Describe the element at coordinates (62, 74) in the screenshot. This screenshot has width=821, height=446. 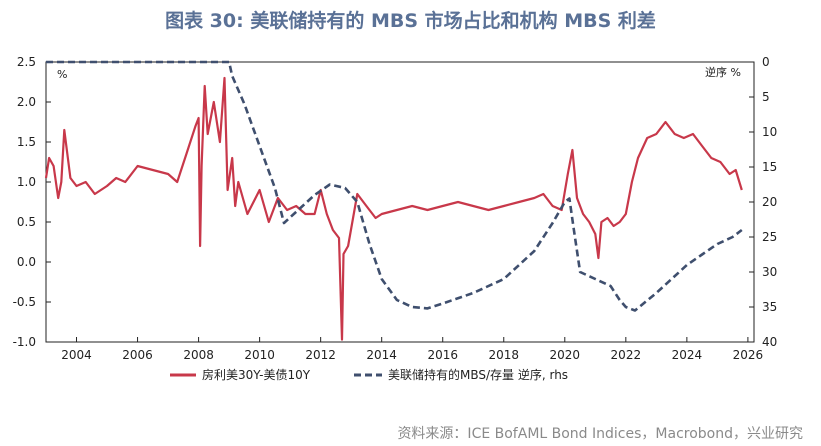
I see `left-axis-unit: %` at that location.